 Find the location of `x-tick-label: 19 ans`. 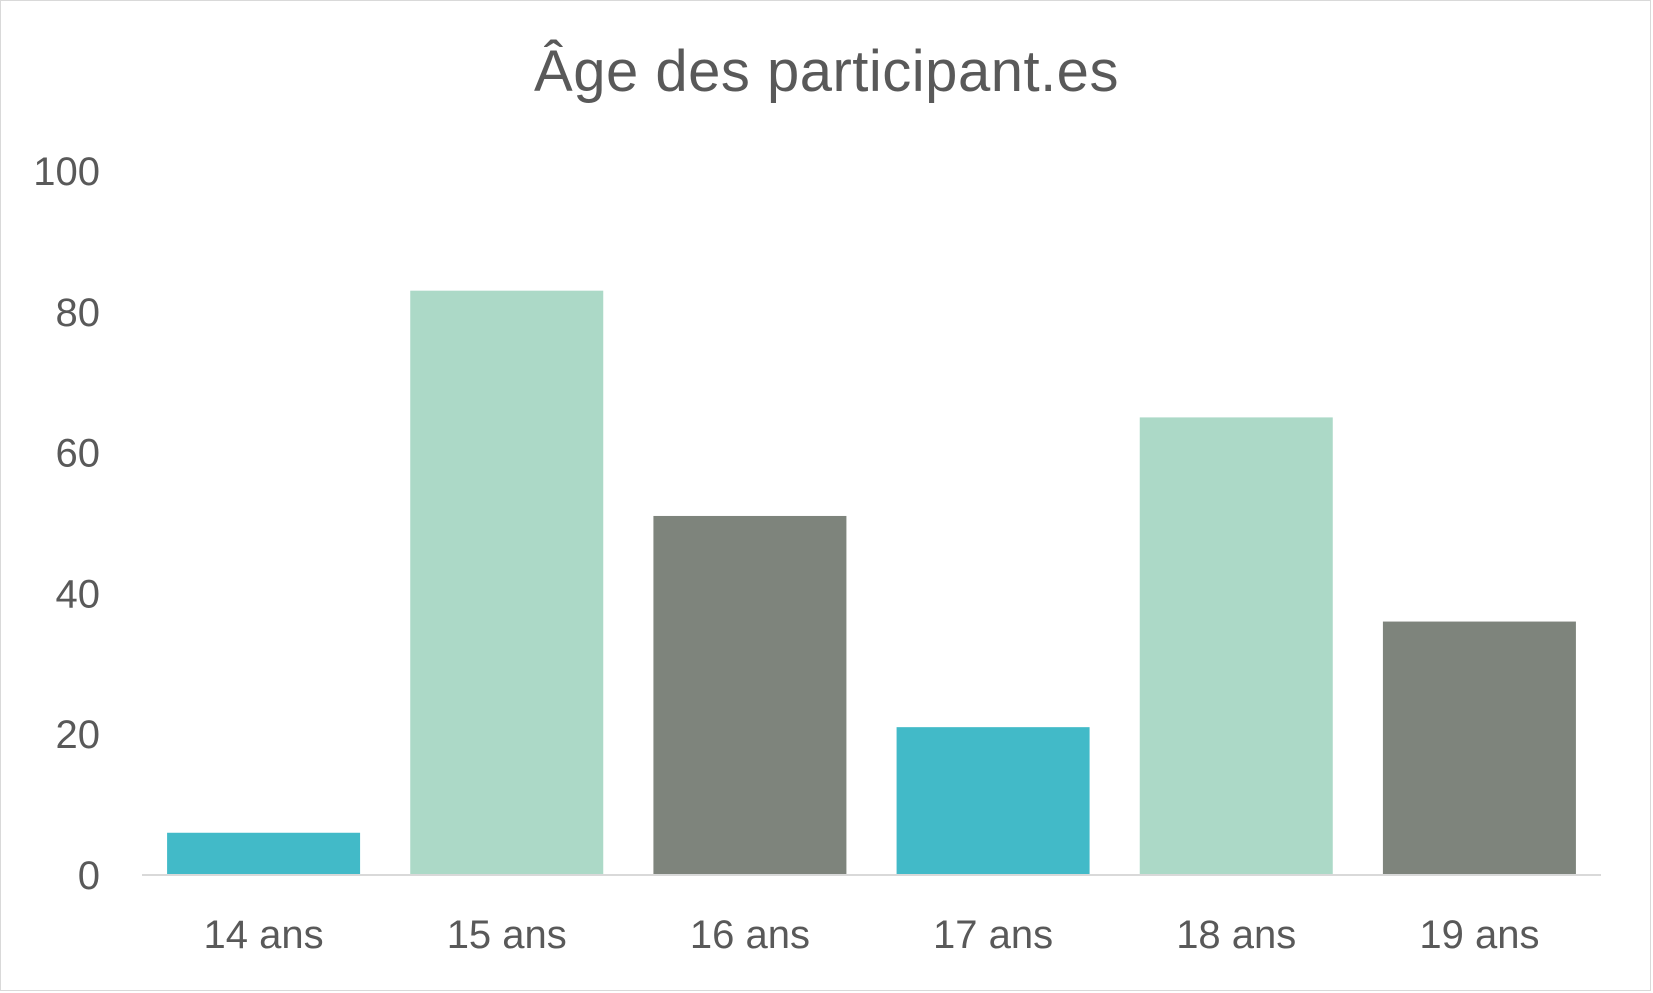

x-tick-label: 19 ans is located at coordinates (1479, 935).